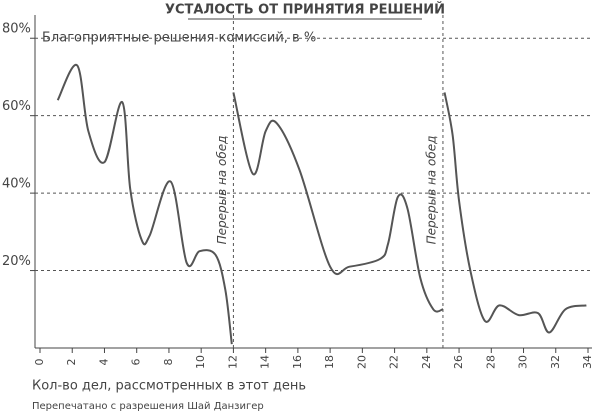  I want to click on x-tick-label: 34, so click(587, 362).